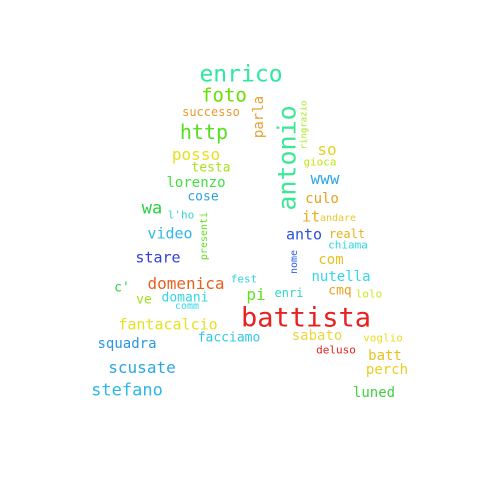 This screenshot has height=500, width=500. What do you see at coordinates (122, 288) in the screenshot?
I see `word-c: c'` at bounding box center [122, 288].